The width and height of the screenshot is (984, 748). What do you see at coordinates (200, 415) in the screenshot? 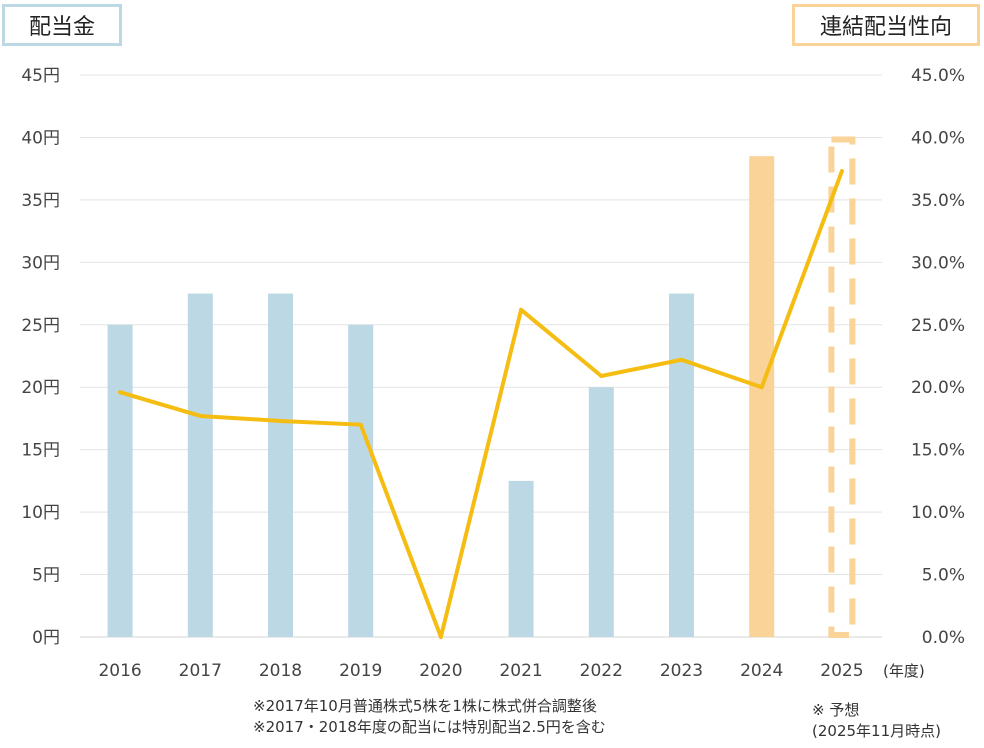
I see `payout-ratio-point-2017` at bounding box center [200, 415].